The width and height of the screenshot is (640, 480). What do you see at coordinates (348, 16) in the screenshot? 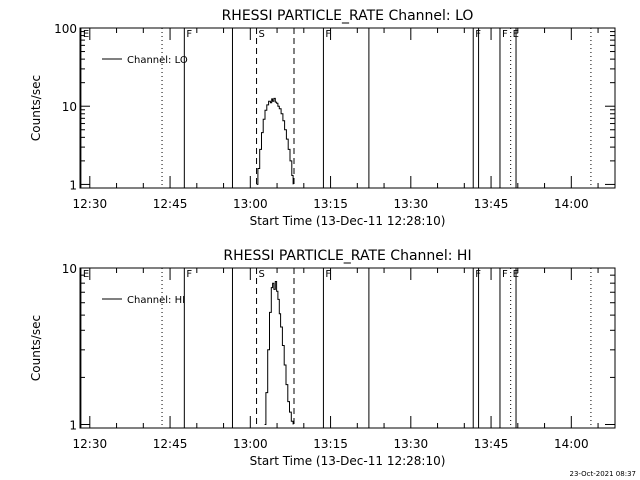
I see `chart-title: RHESSI PARTICLE_RATE Channel: LO` at bounding box center [348, 16].